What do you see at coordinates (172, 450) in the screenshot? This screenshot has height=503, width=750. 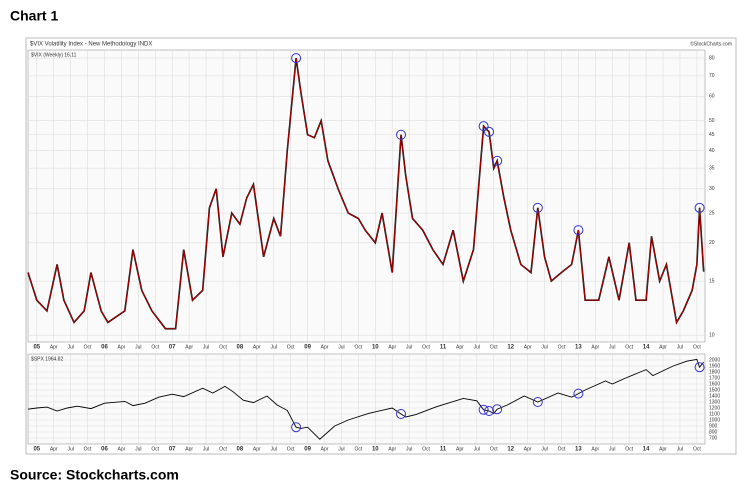 I see `x-tick-label: 07` at bounding box center [172, 450].